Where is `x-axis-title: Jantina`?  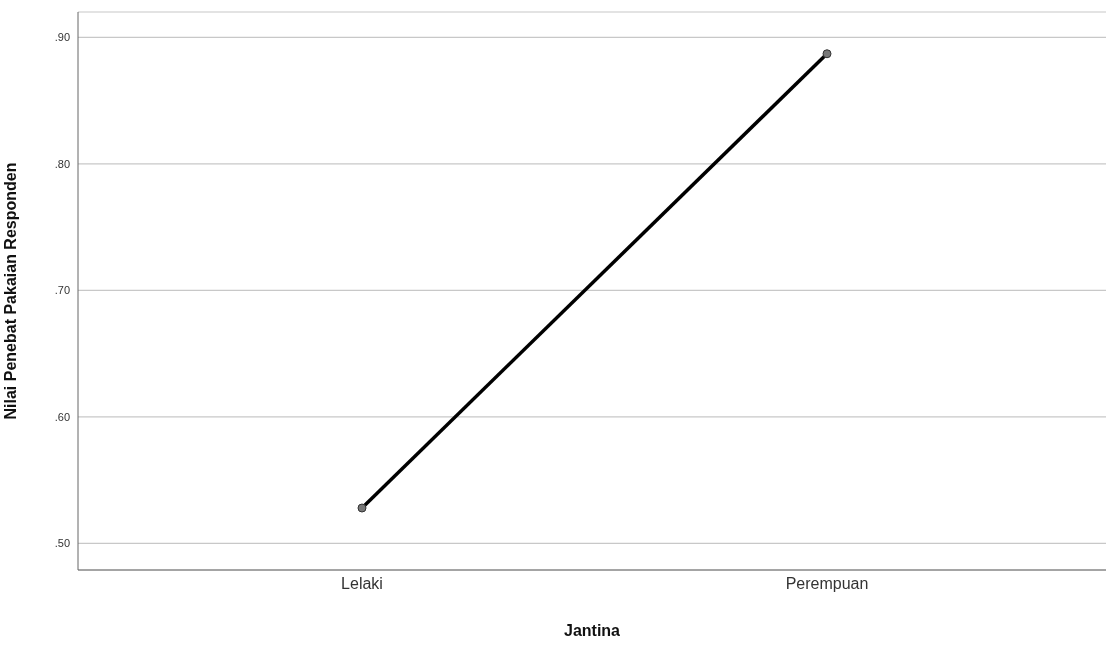 x-axis-title: Jantina is located at coordinates (592, 630).